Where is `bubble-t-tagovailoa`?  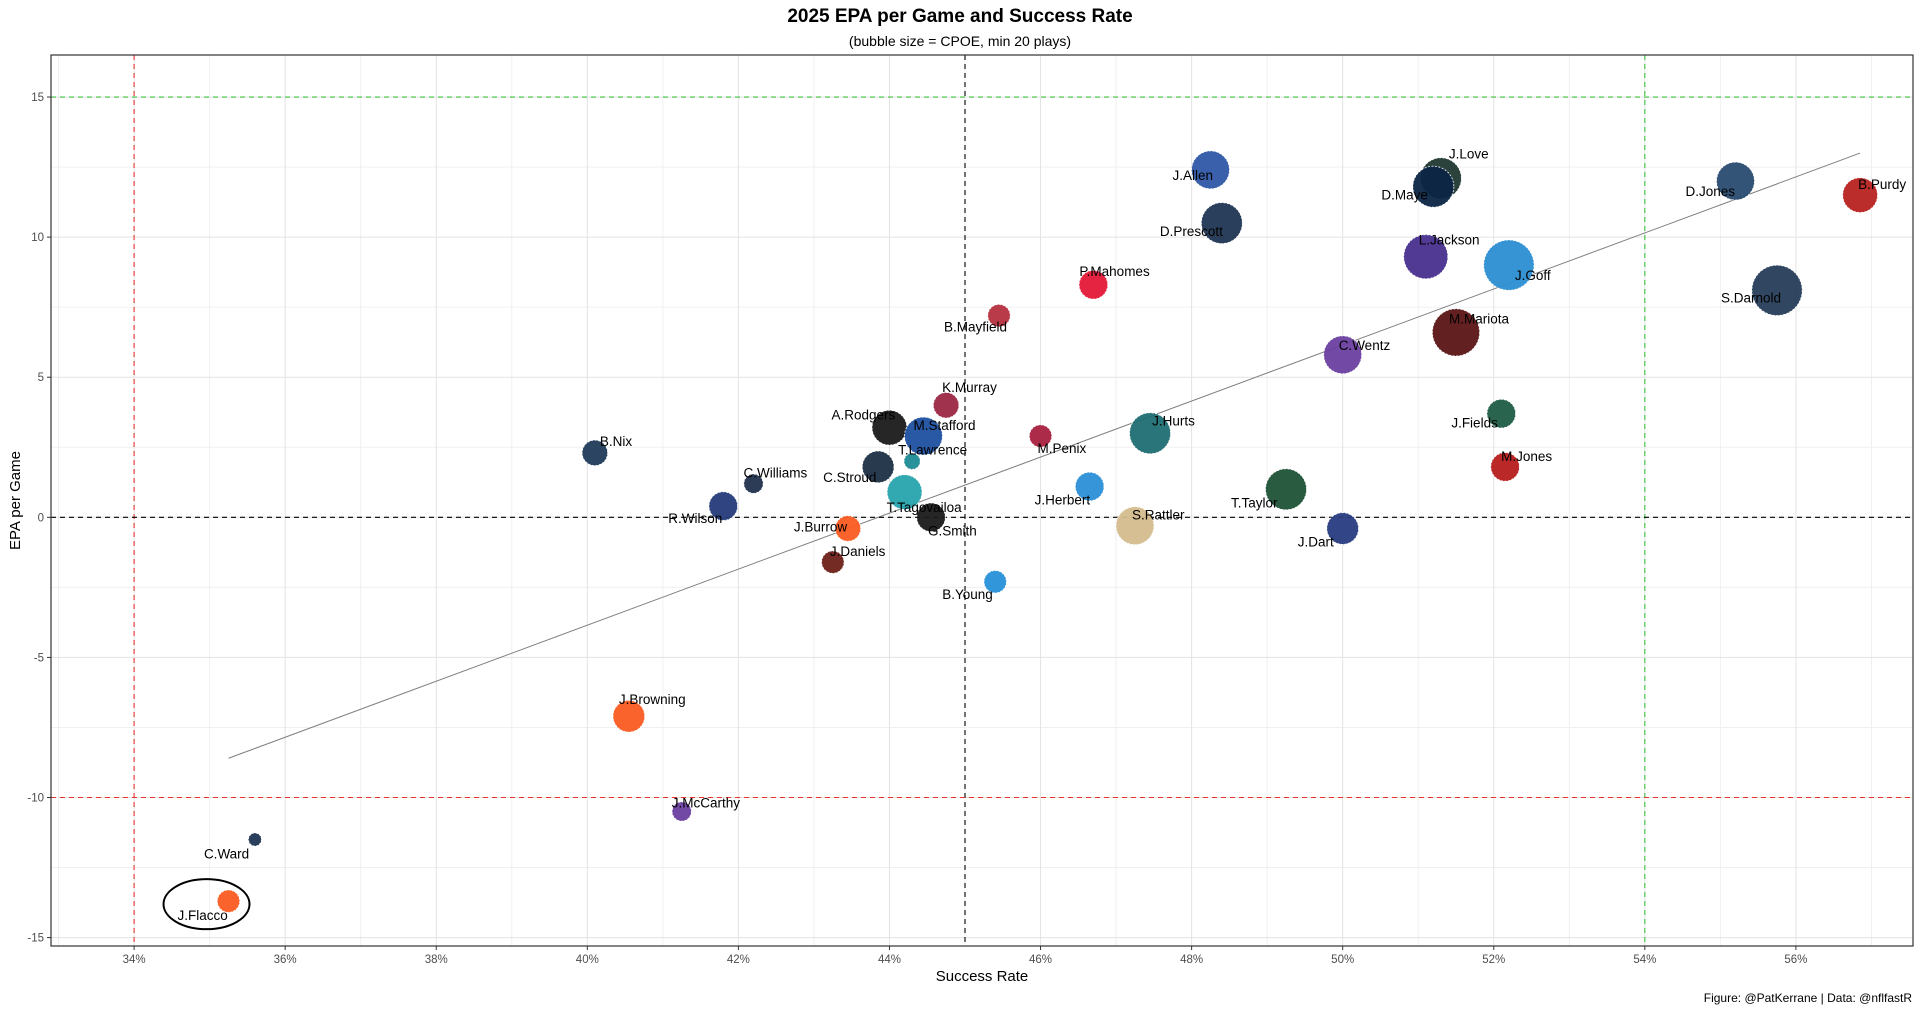
bubble-t-tagovailoa is located at coordinates (904, 492).